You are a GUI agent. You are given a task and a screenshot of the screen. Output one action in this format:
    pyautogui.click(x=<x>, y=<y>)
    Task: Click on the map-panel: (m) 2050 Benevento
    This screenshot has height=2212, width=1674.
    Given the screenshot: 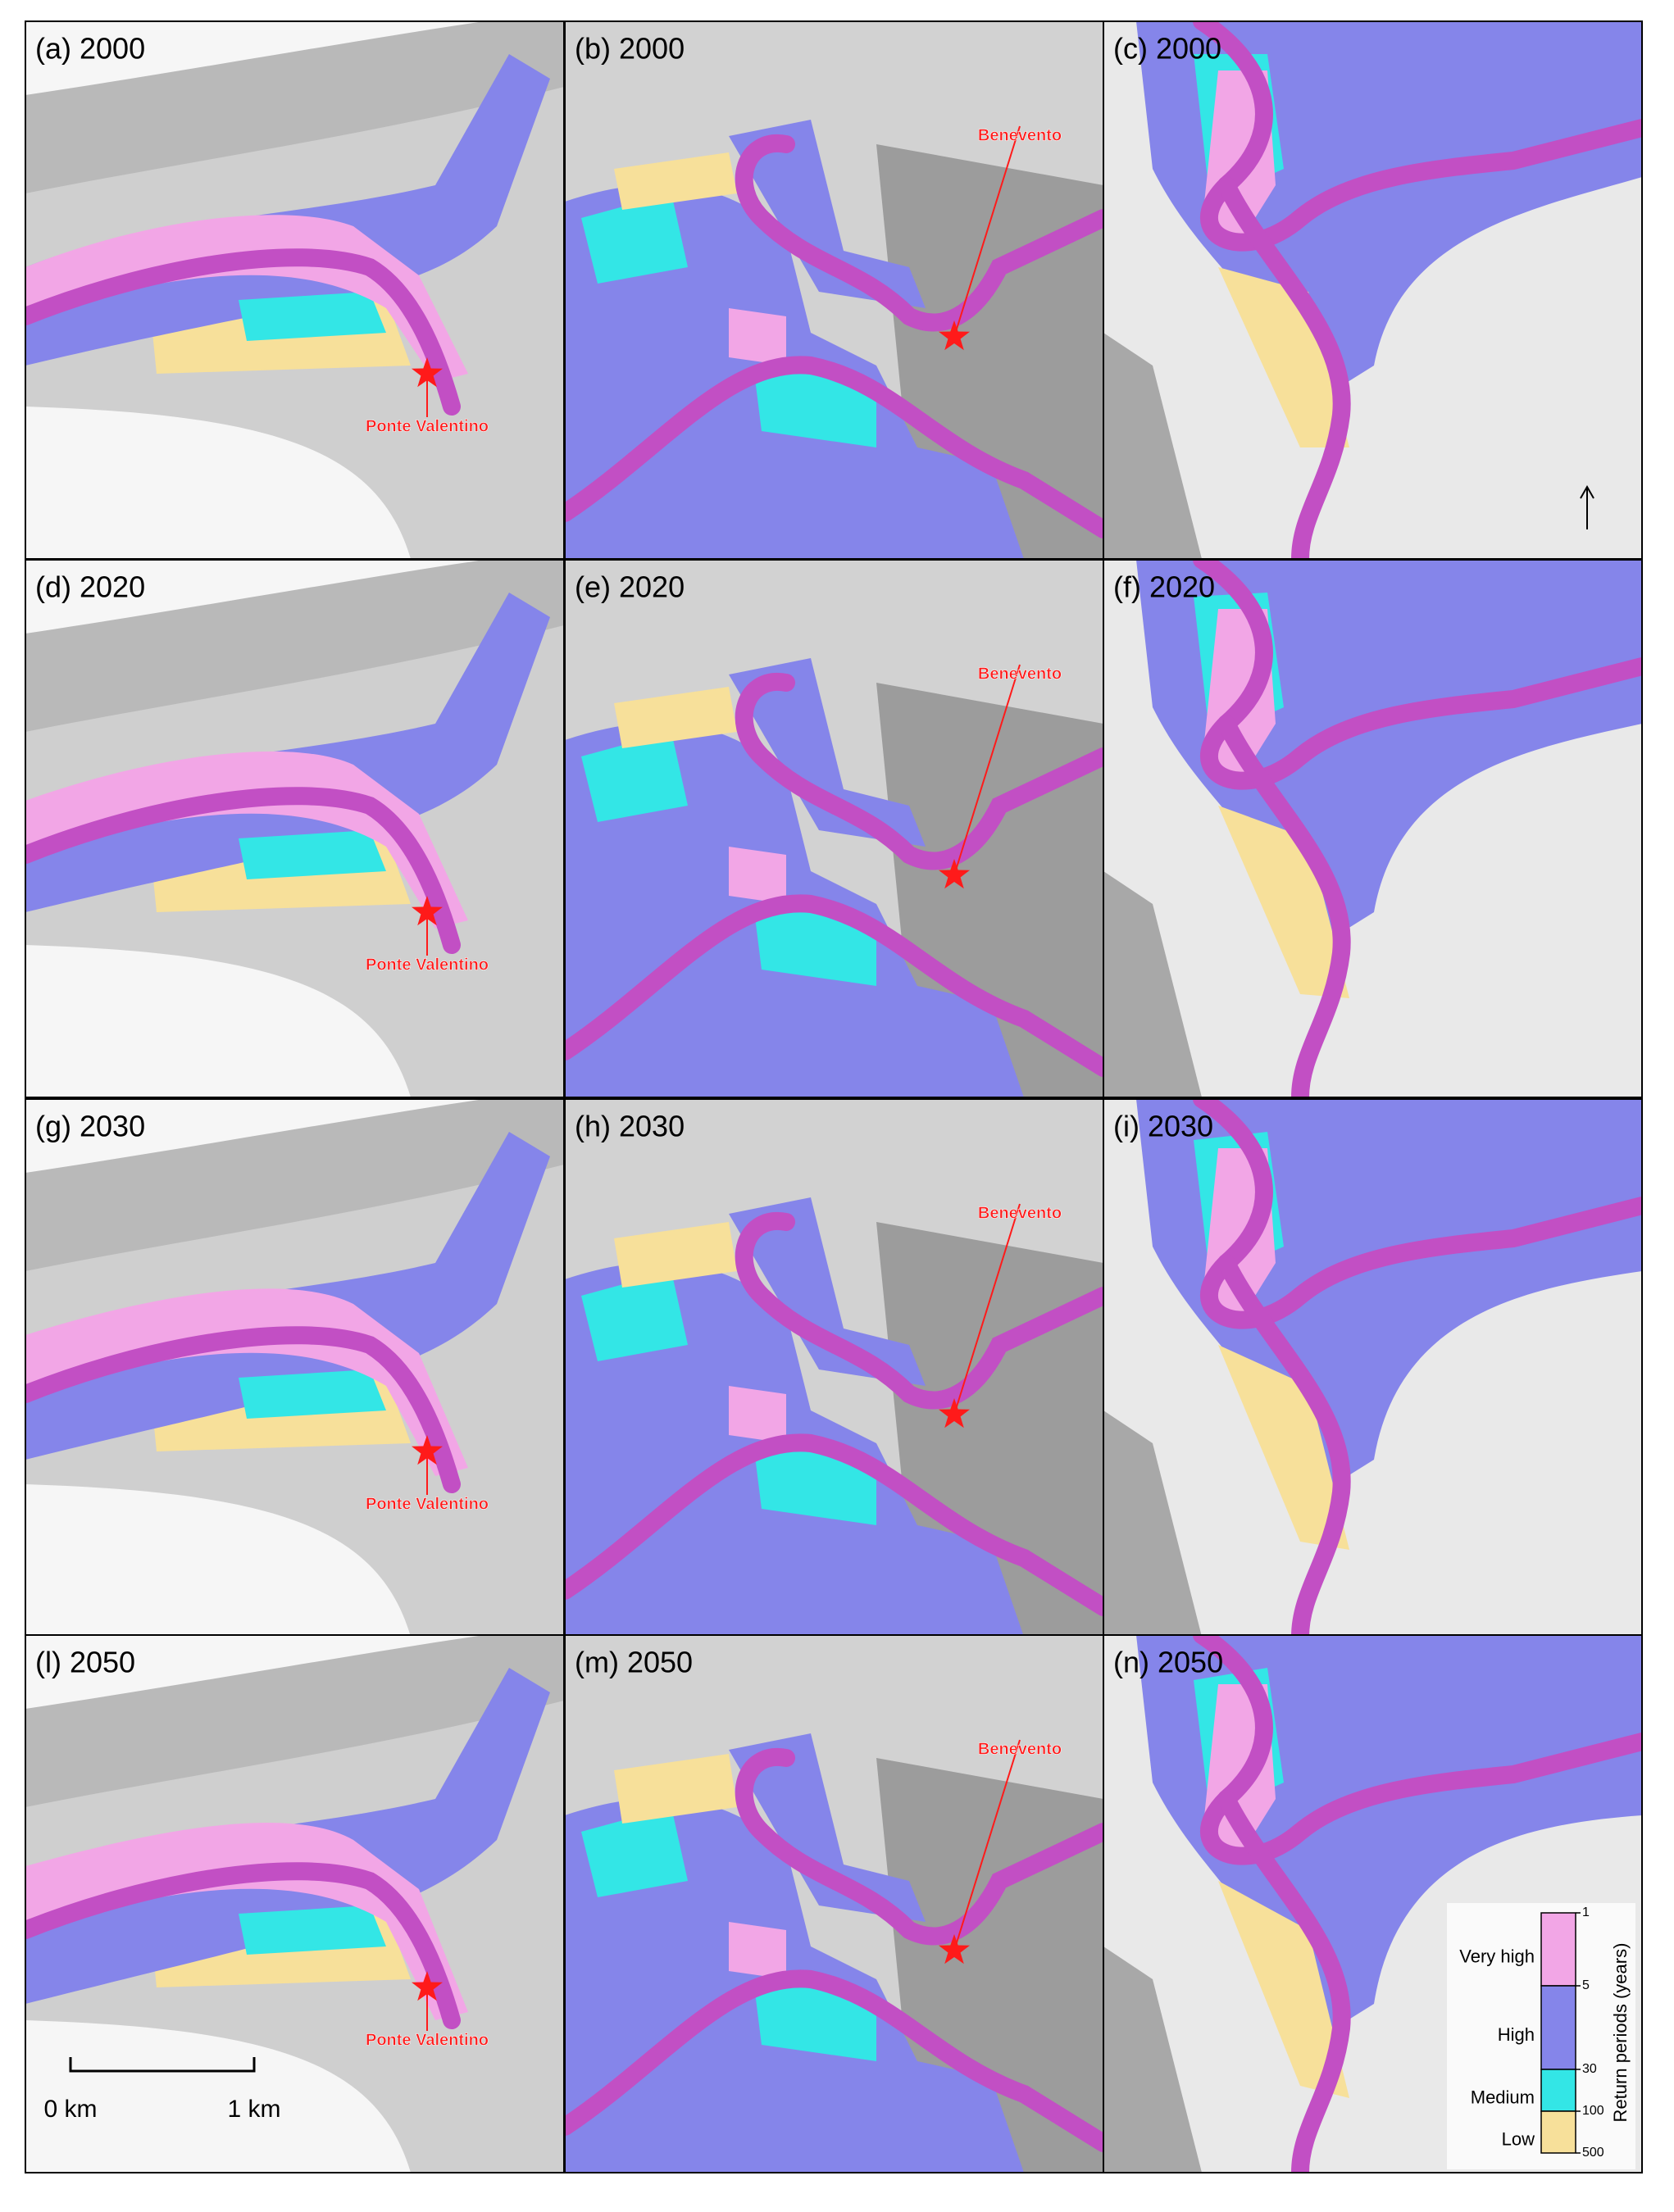 What is the action you would take?
    pyautogui.click(x=834, y=1904)
    